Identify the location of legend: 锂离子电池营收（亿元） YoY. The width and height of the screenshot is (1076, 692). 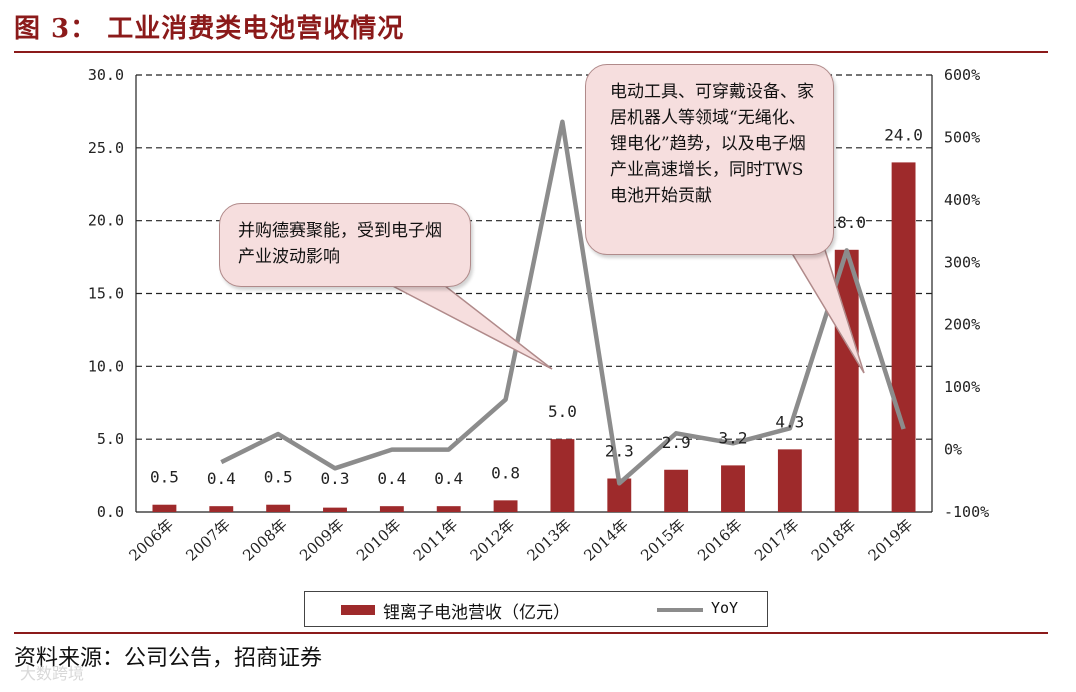
(536, 609).